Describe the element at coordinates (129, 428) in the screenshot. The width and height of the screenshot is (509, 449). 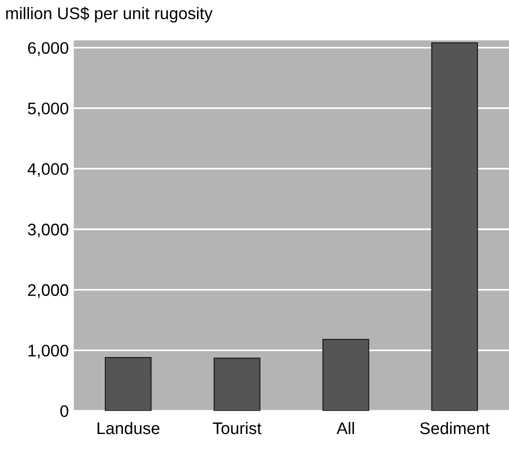
I see `x-tick-label: Landuse` at that location.